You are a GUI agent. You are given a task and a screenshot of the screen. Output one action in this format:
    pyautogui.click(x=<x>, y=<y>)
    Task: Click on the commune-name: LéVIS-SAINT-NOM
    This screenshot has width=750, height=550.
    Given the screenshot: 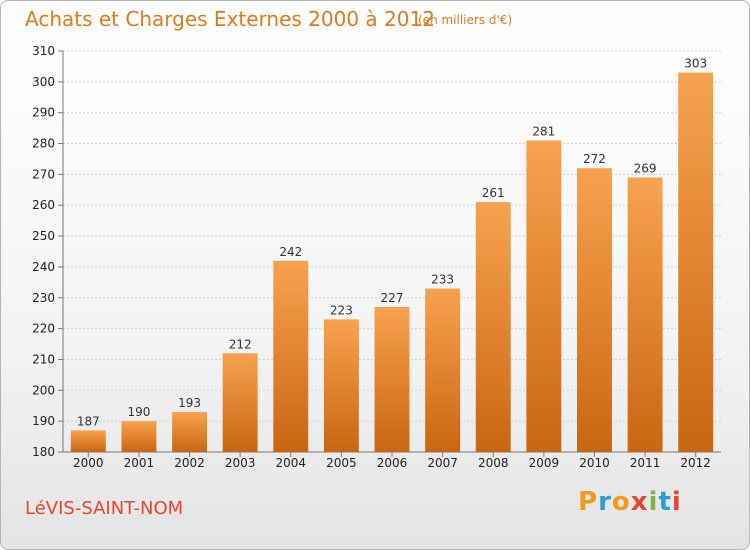 What is the action you would take?
    pyautogui.click(x=104, y=508)
    